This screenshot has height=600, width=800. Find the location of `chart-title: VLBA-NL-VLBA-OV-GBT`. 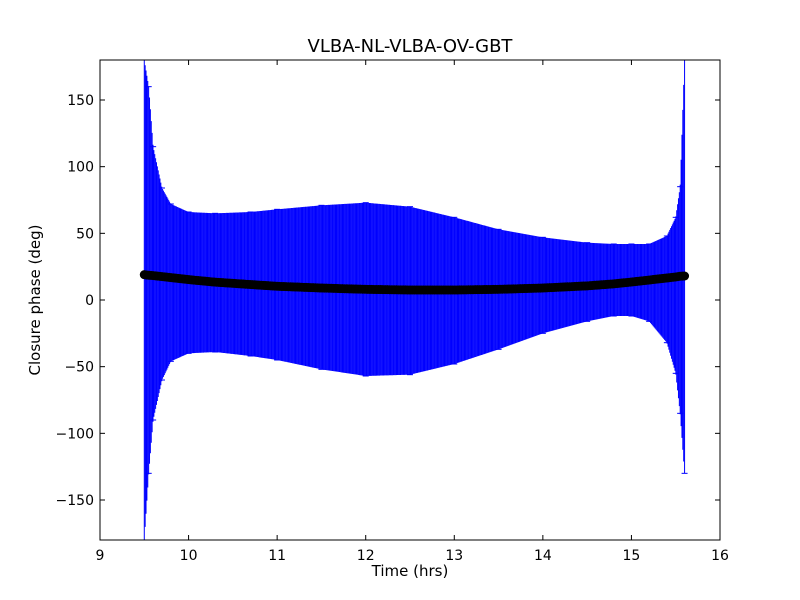

chart-title: VLBA-NL-VLBA-OV-GBT is located at coordinates (411, 46).